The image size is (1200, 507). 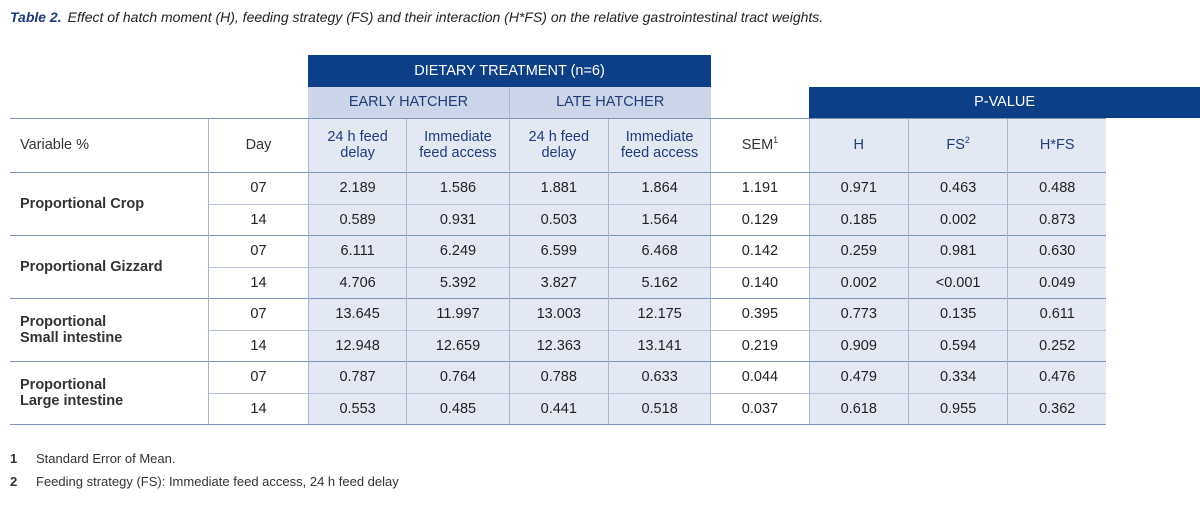 I want to click on late-feed-delay-line1: 24 h feed, so click(x=559, y=137).